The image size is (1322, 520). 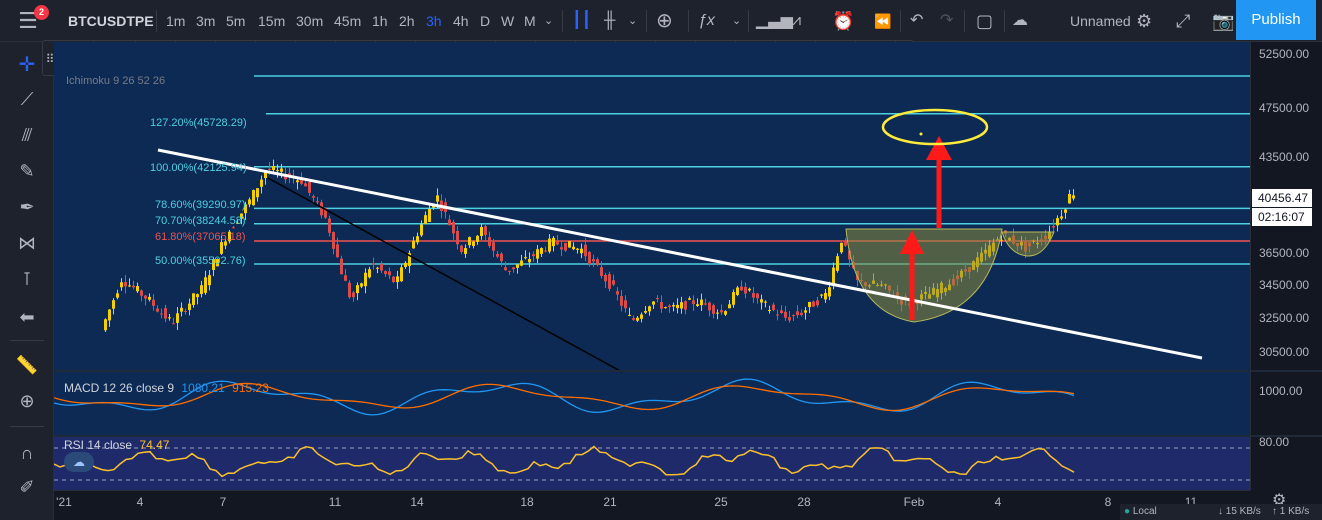 I want to click on replay-icon: ⏪, so click(x=883, y=21).